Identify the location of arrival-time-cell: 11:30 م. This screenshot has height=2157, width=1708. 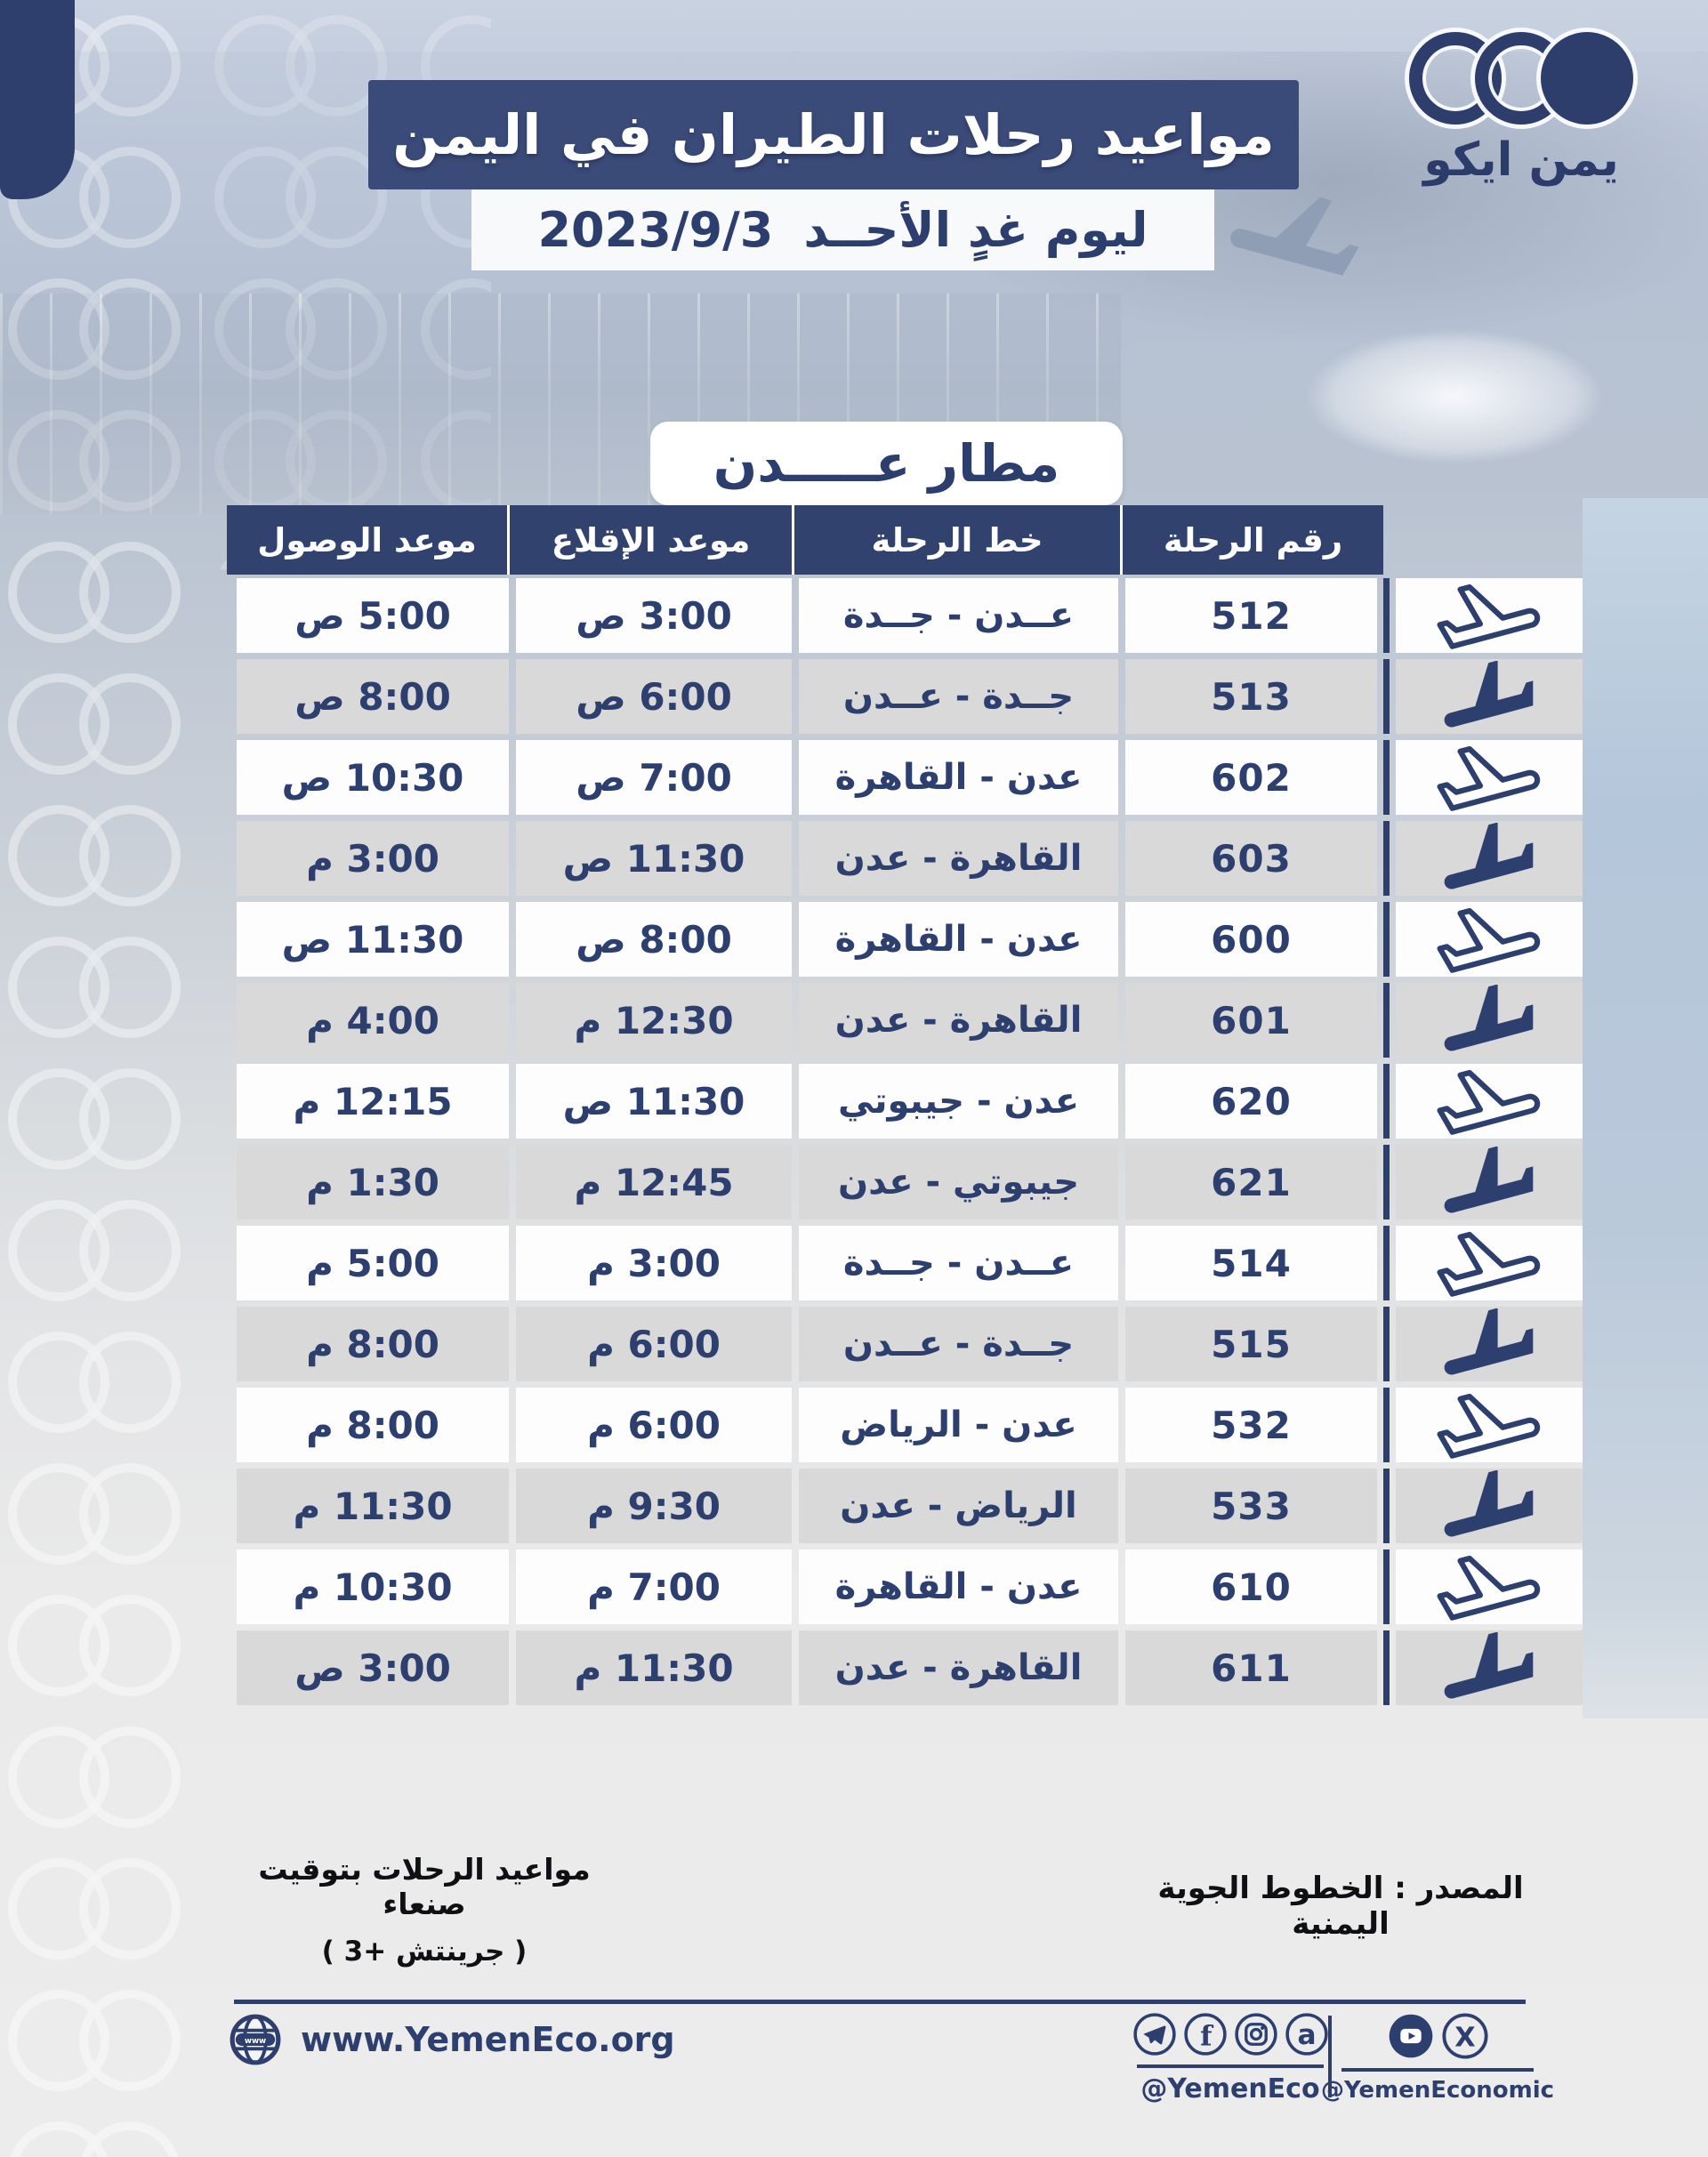
(373, 1506).